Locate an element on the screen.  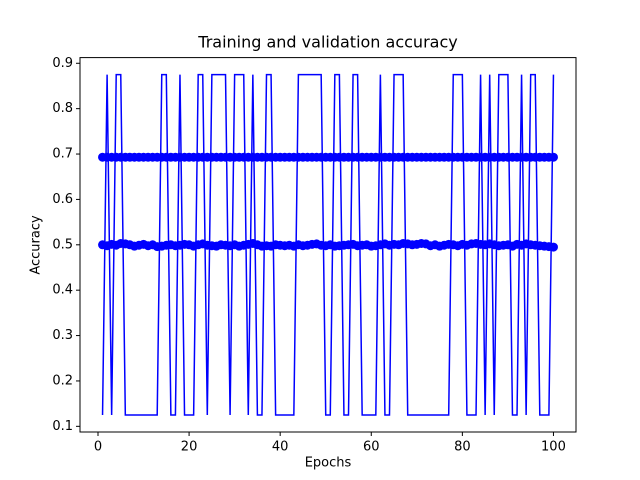
x-tick-label: 100 is located at coordinates (553, 447).